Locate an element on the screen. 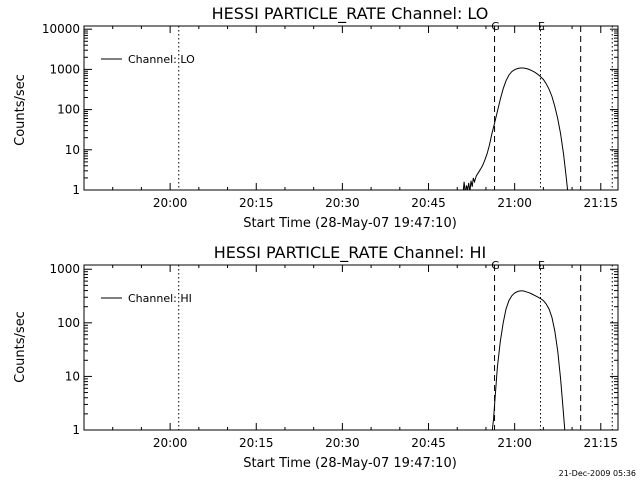 The height and width of the screenshot is (480, 640). legend-label: Channel: LO is located at coordinates (161, 59).